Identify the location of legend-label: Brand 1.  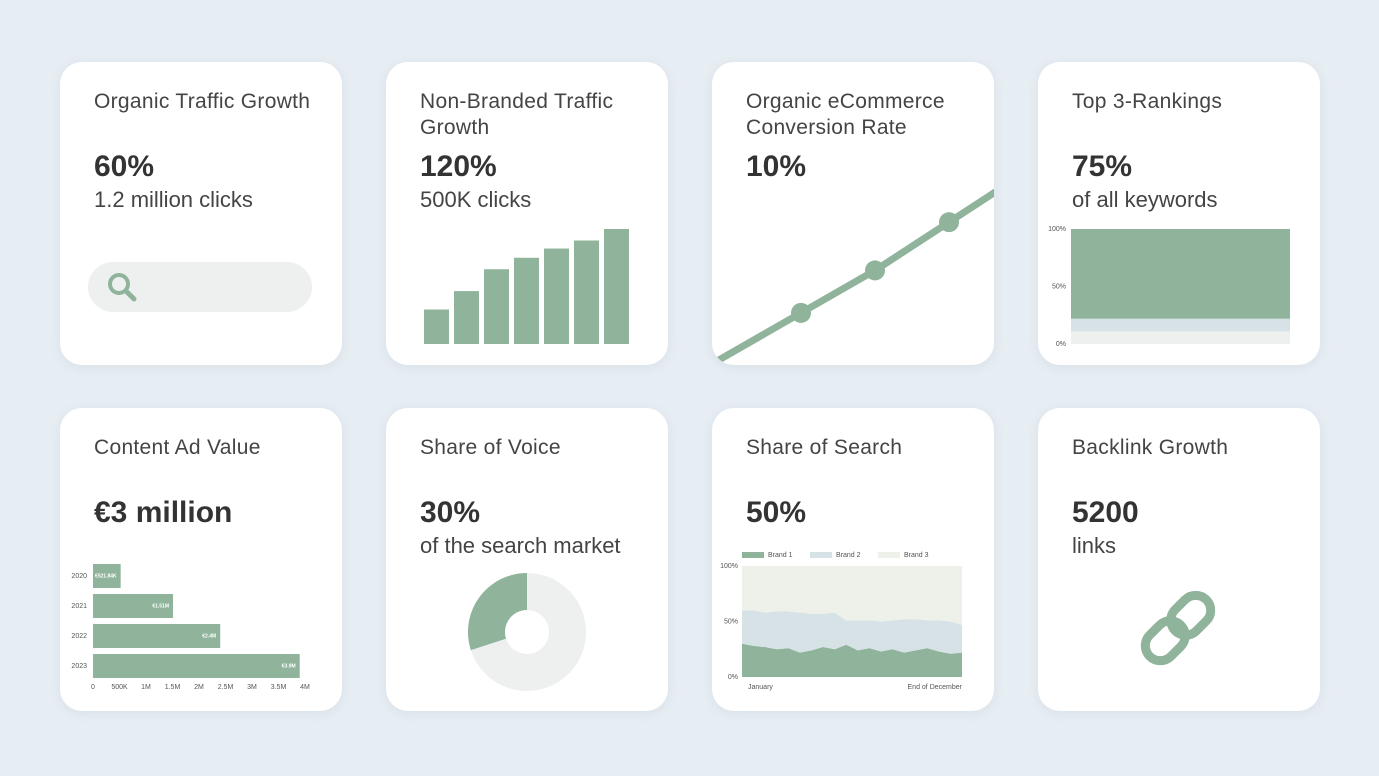
(780, 555).